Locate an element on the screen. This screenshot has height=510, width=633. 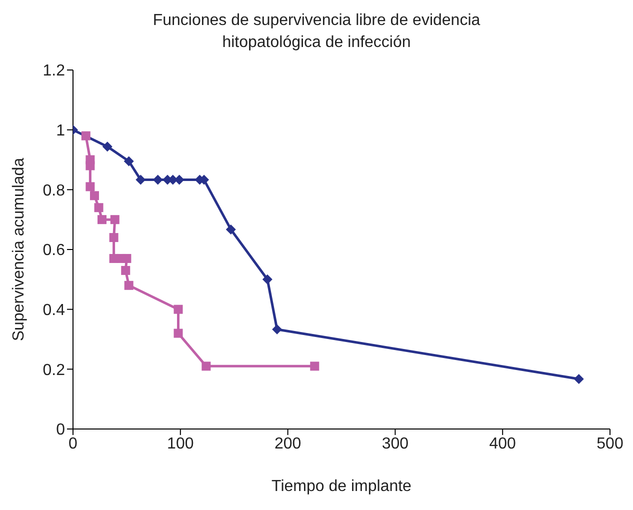
x-tick-label: 300 is located at coordinates (395, 443).